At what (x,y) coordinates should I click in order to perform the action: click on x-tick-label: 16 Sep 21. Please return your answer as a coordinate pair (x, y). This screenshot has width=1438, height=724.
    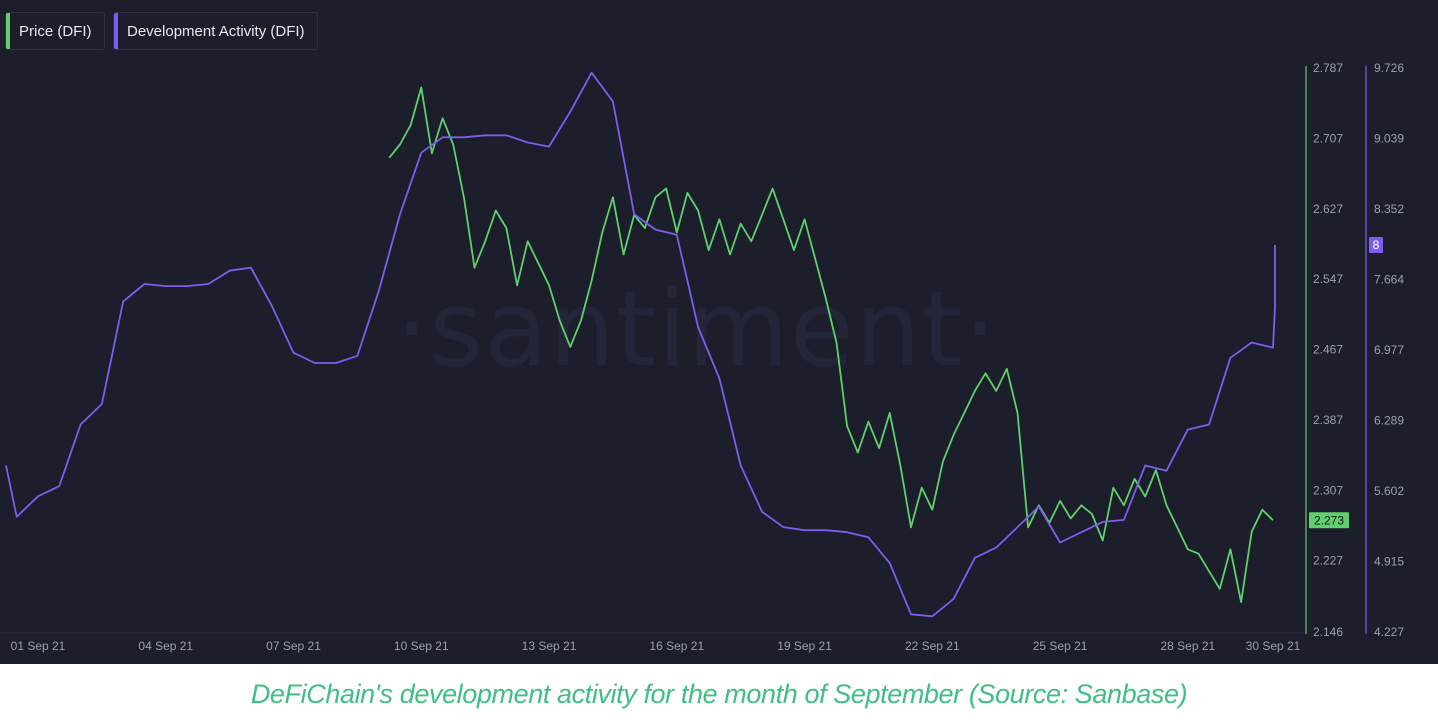
    Looking at the image, I should click on (676, 646).